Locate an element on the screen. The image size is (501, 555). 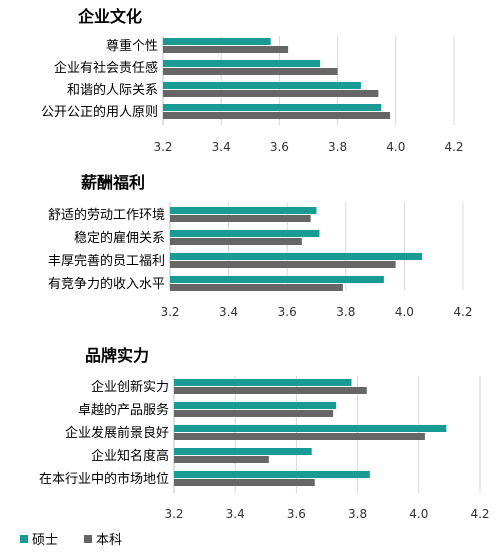
bar-3-1-bachelor is located at coordinates (270, 390).